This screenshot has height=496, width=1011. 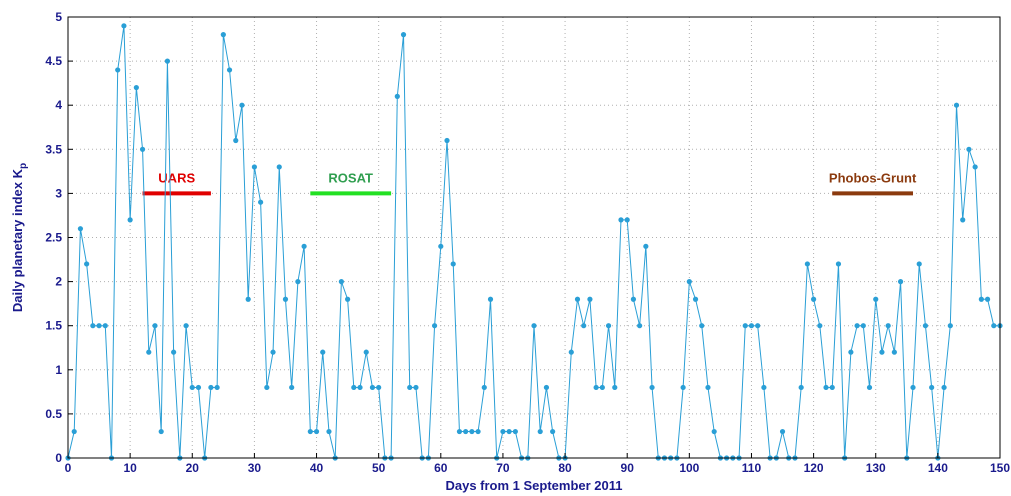 What do you see at coordinates (130, 468) in the screenshot?
I see `x-tick-label: 10` at bounding box center [130, 468].